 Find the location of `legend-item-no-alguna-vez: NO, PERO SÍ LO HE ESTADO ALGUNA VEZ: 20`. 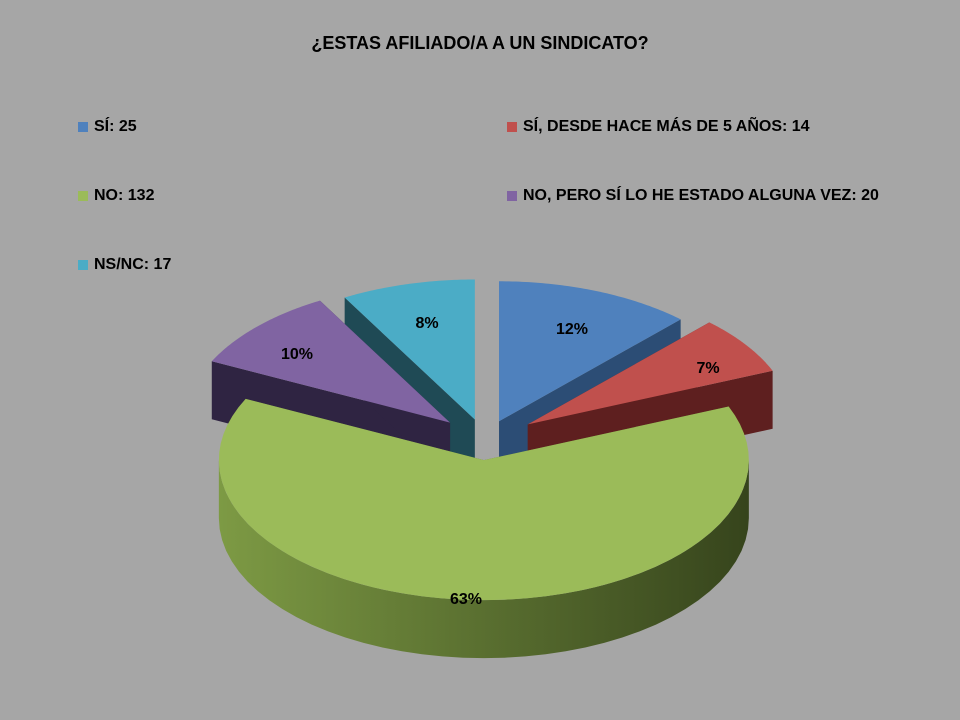

legend-item-no-alguna-vez: NO, PERO SÍ LO HE ESTADO ALGUNA VEZ: 20 is located at coordinates (693, 196).